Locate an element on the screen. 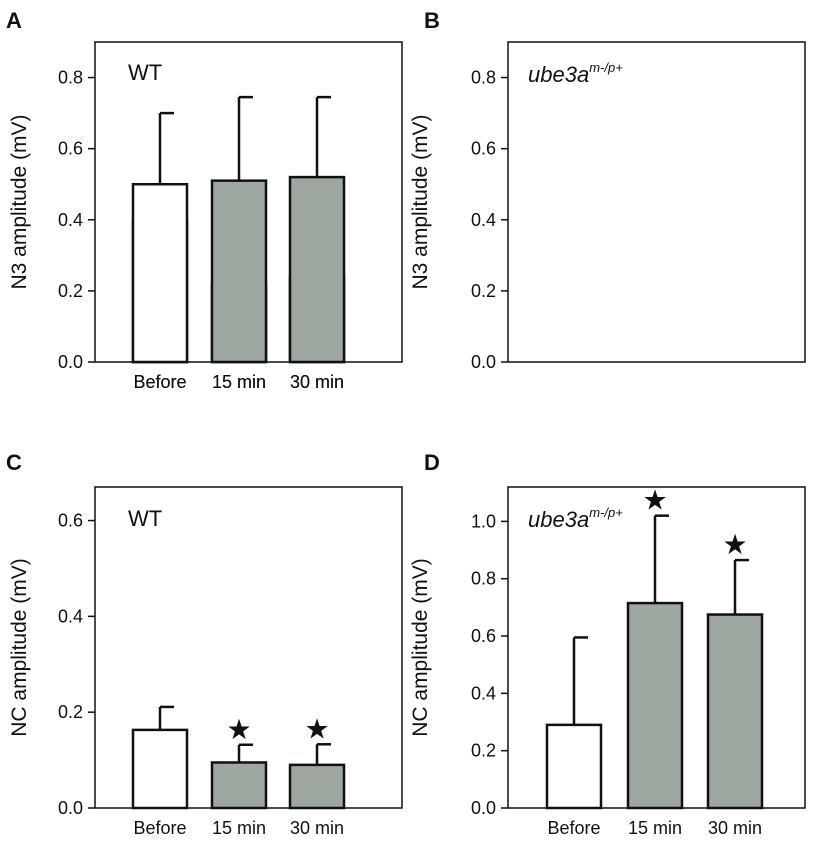  panel-b-ytick-label: 0.2 is located at coordinates (483, 291).